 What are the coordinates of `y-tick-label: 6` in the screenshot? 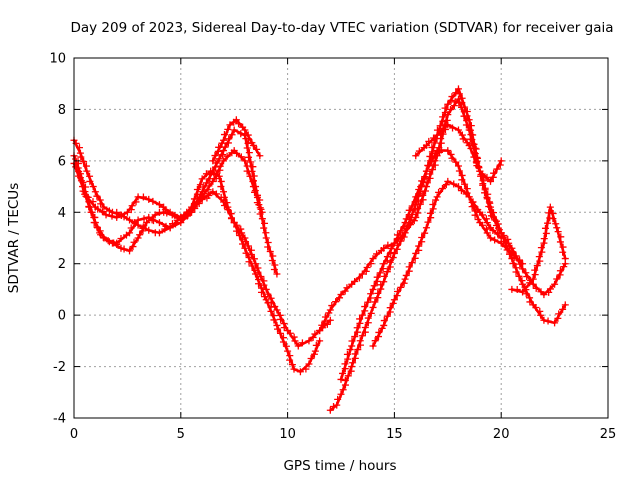 It's located at (62, 161).